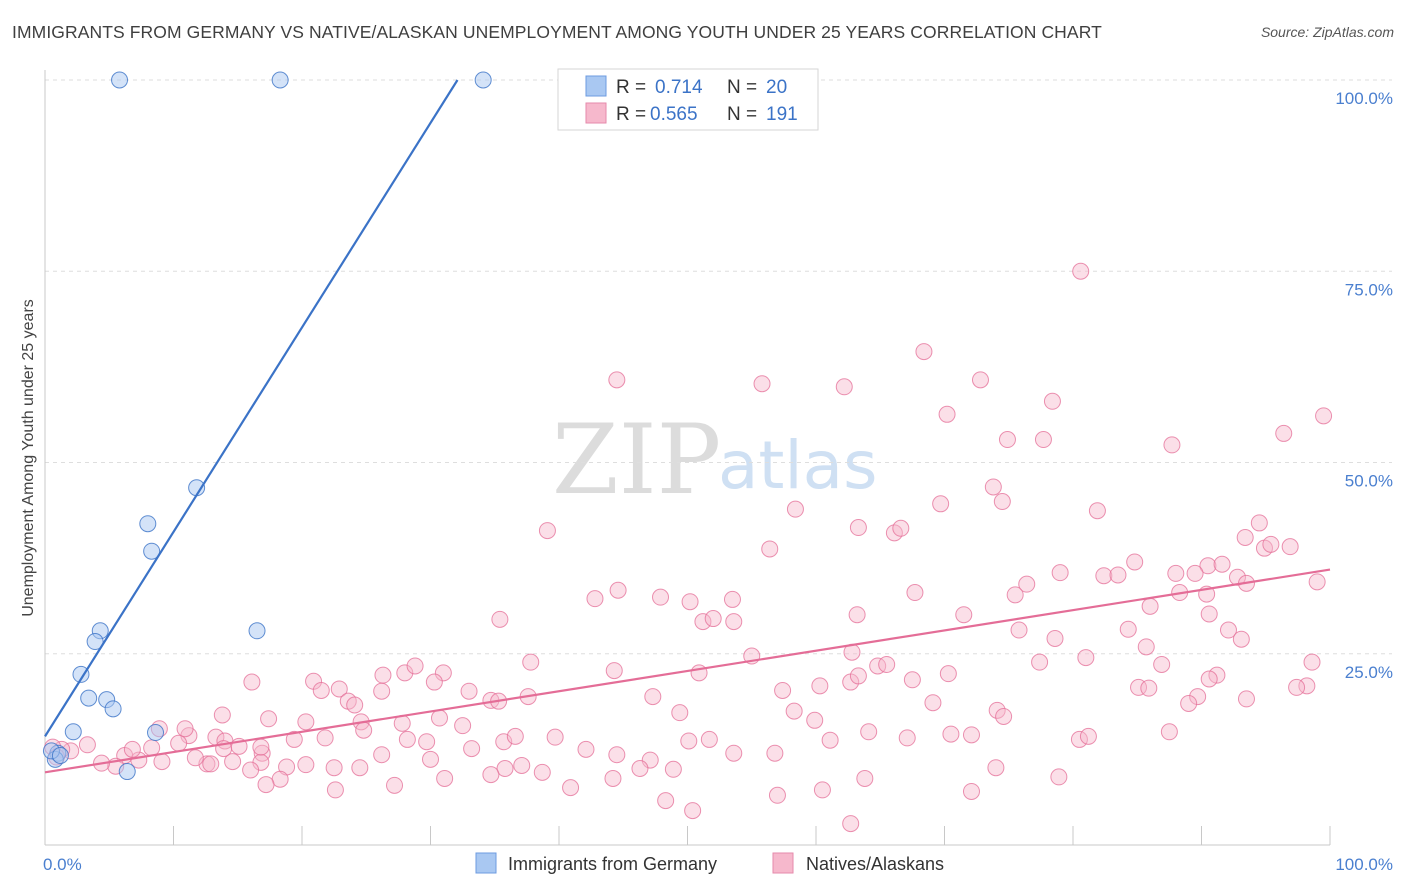  What do you see at coordinates (798, 465) in the screenshot?
I see `watermark-atlas: atlas` at bounding box center [798, 465].